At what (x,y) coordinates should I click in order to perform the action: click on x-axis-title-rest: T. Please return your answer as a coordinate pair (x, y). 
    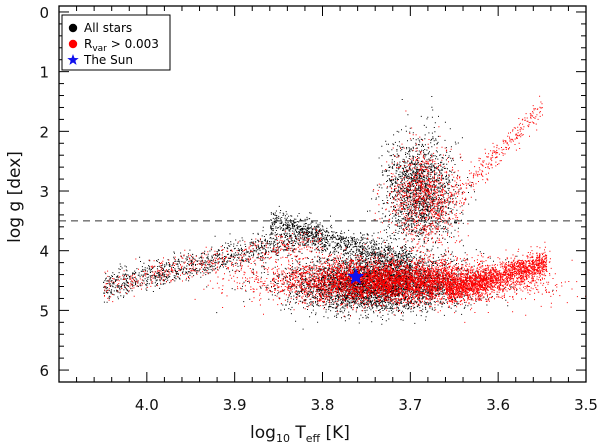
    Looking at the image, I should click on (298, 432).